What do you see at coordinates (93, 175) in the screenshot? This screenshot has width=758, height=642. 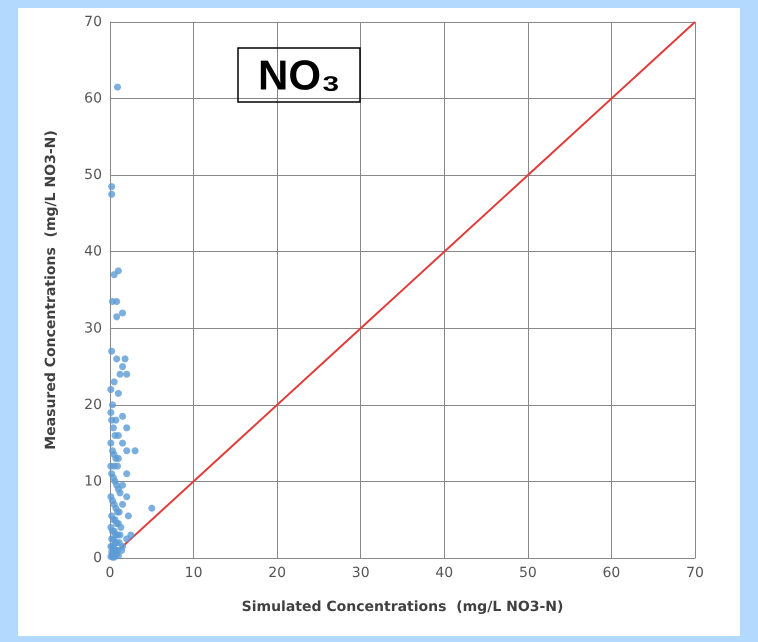 I see `y-tick-label: 50` at bounding box center [93, 175].